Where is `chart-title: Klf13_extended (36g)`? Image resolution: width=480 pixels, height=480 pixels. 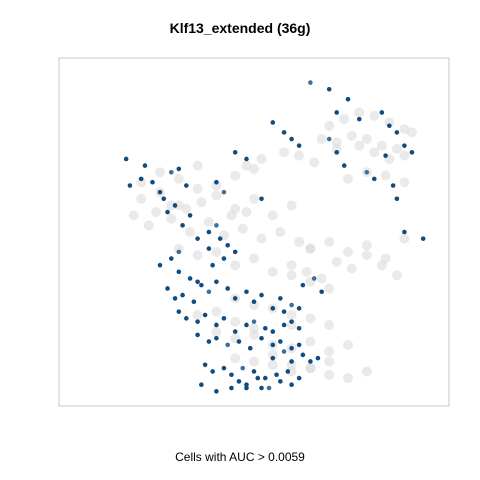
chart-title: Klf13_extended (36g) is located at coordinates (240, 28).